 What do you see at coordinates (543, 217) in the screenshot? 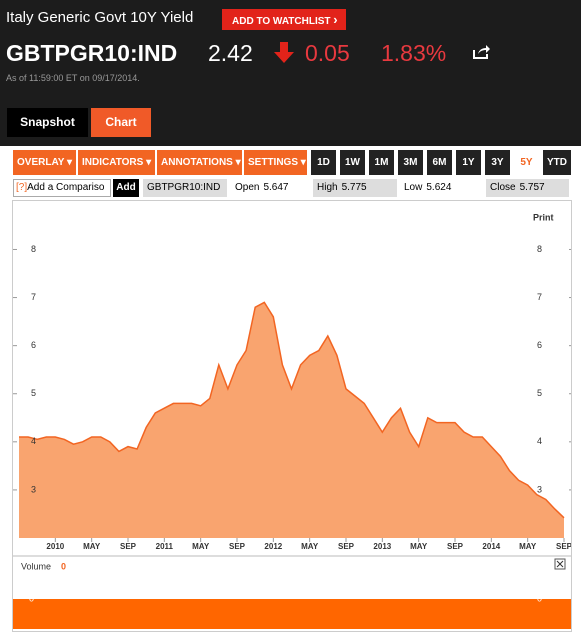
I see `print: Print` at bounding box center [543, 217].